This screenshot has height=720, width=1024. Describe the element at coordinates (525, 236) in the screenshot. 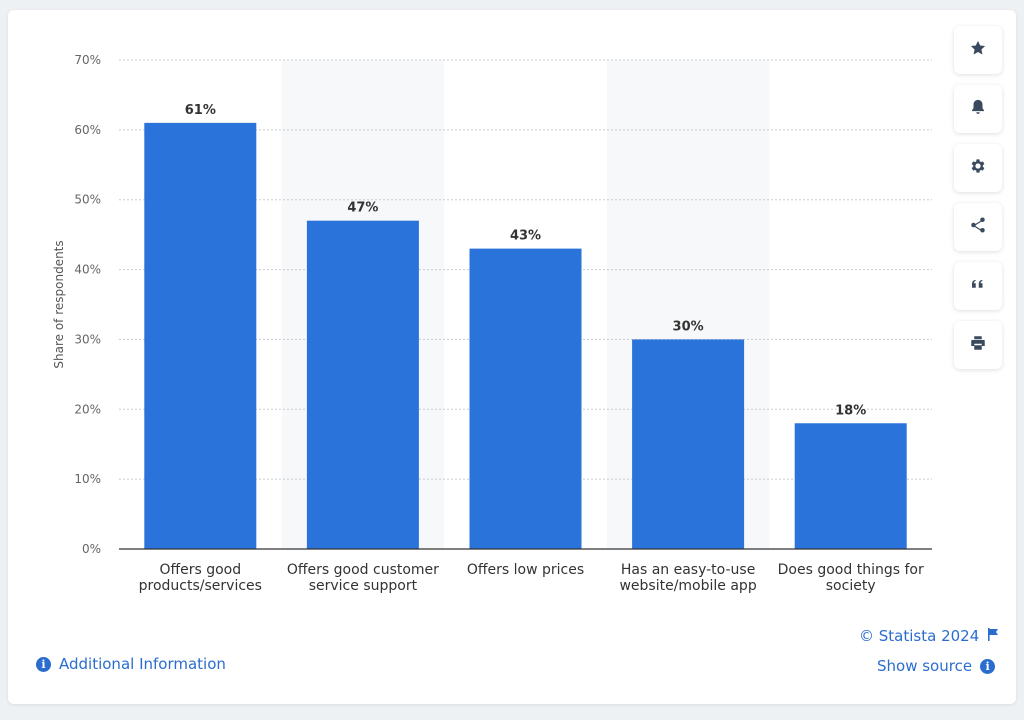

I see `data-label: 43%` at that location.